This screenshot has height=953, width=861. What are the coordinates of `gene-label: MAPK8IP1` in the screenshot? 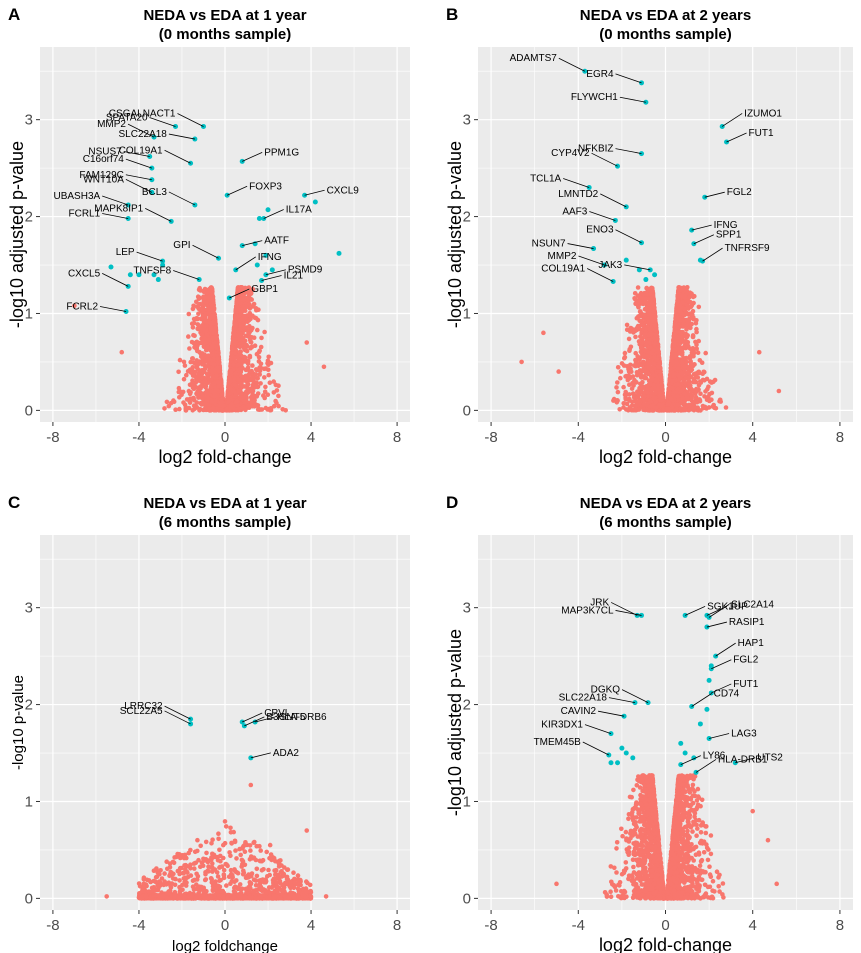 It's located at (118, 208).